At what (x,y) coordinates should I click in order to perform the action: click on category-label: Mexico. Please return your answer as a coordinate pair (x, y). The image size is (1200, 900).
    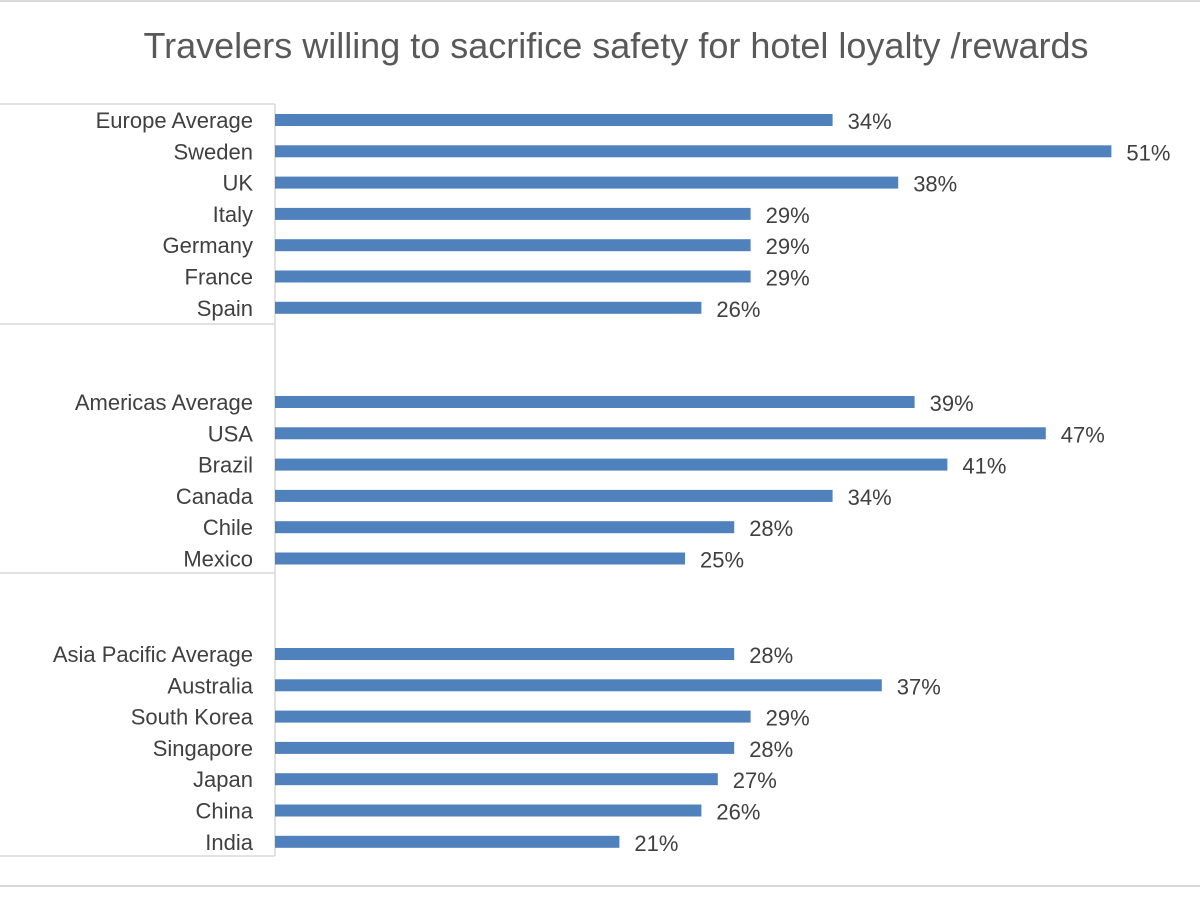
    Looking at the image, I should click on (218, 559).